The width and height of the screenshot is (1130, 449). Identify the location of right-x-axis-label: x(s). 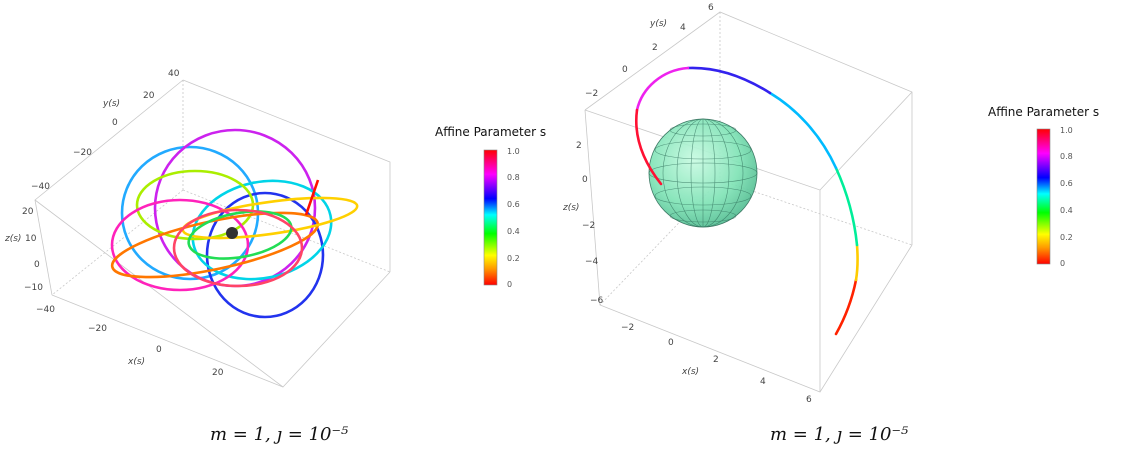
(690, 372).